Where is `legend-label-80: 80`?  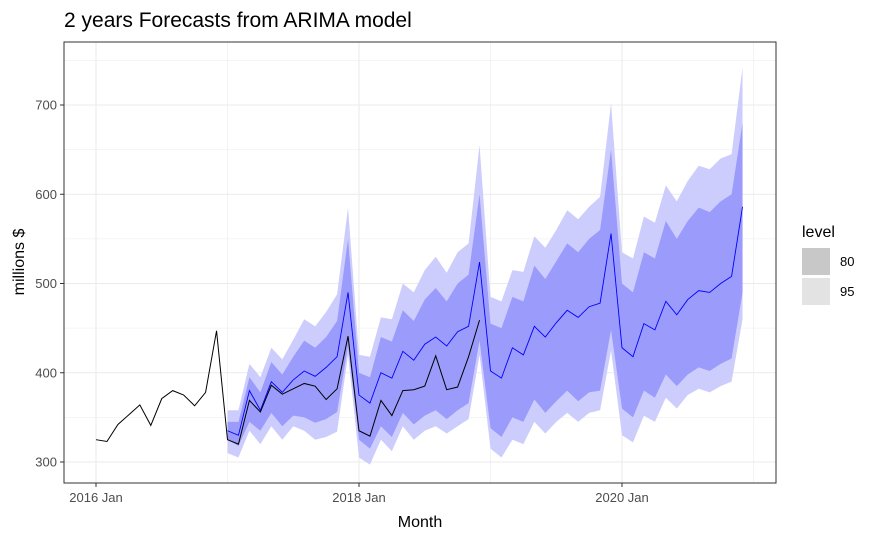 legend-label-80: 80 is located at coordinates (847, 261).